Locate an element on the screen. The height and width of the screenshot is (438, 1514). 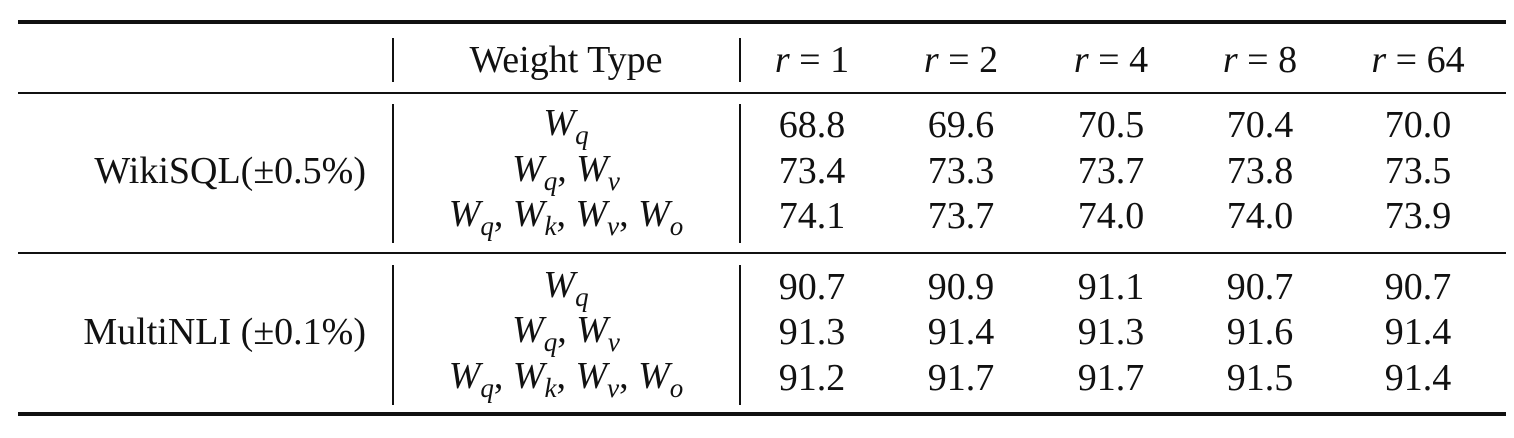
value-cell: 73.9 is located at coordinates (1418, 216).